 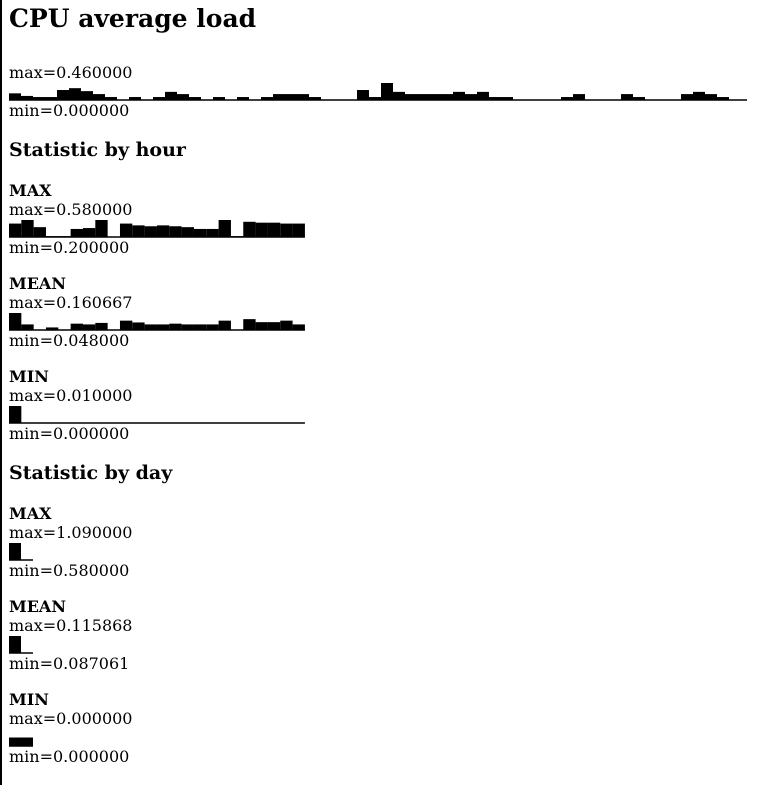 What do you see at coordinates (71, 395) in the screenshot?
I see `max-label: max=0.010000` at bounding box center [71, 395].